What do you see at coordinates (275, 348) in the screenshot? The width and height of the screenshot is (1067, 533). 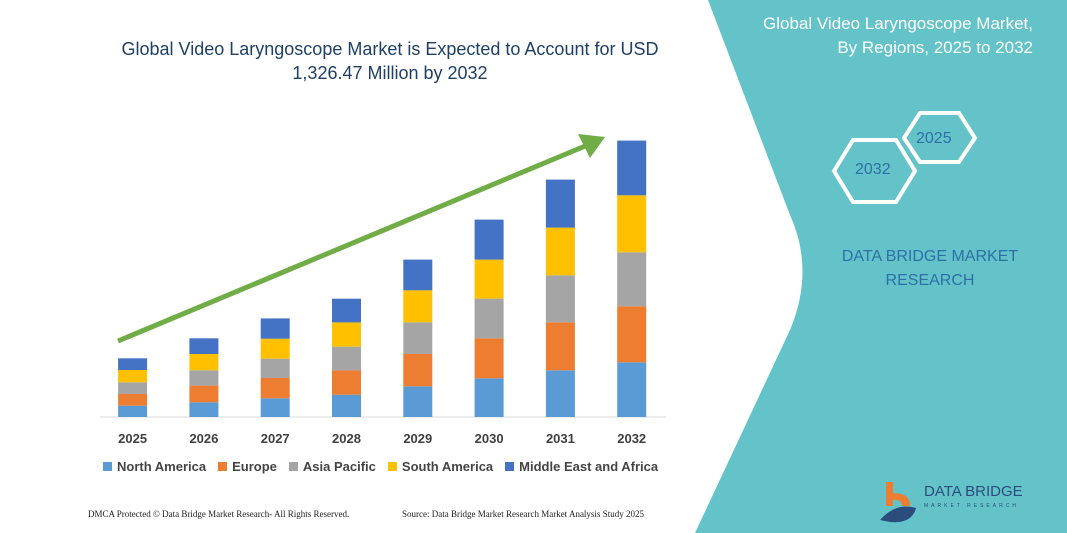 I see `bar-segment-2027-south-america` at bounding box center [275, 348].